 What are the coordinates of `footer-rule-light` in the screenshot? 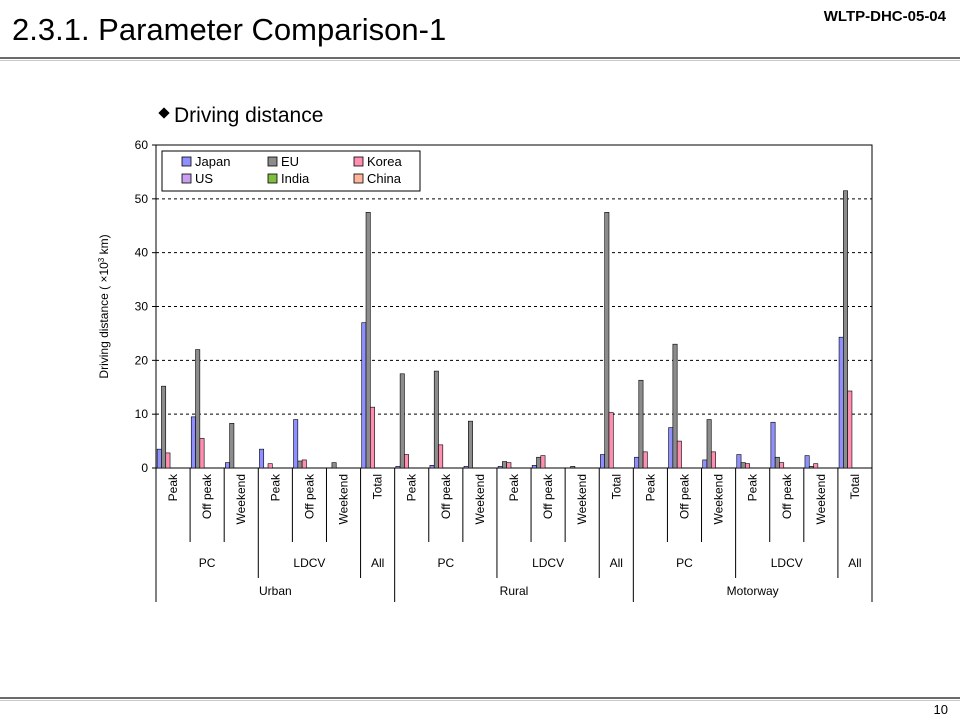 It's located at (480, 700).